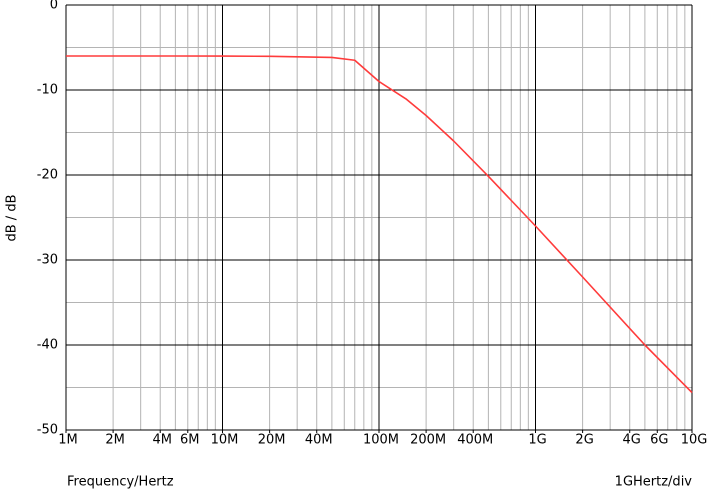  What do you see at coordinates (12, 218) in the screenshot?
I see `y-axis-label: dB / dB` at bounding box center [12, 218].